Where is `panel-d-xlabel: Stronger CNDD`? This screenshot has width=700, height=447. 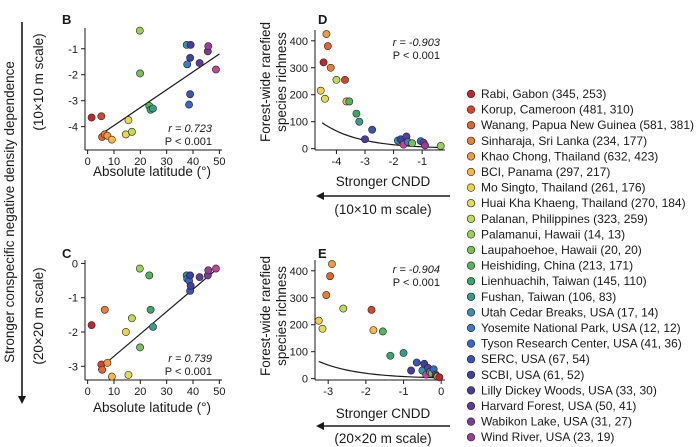
panel-d-xlabel: Stronger CNDD is located at coordinates (383, 181).